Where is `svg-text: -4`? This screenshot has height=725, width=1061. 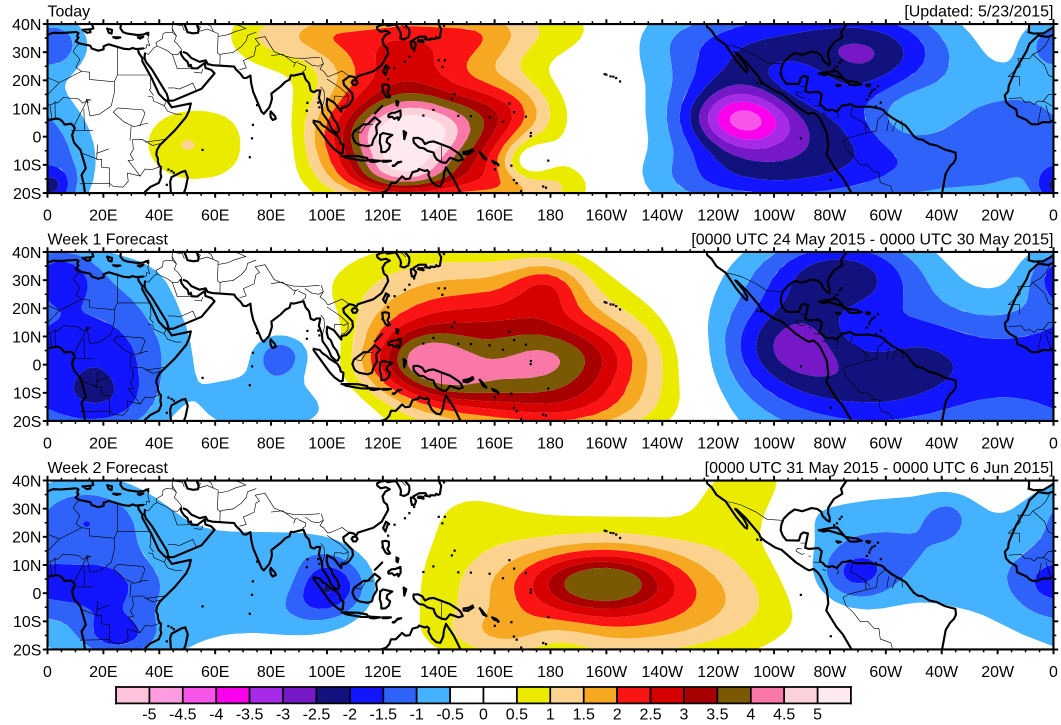 svg-text: -4 is located at coordinates (216, 715).